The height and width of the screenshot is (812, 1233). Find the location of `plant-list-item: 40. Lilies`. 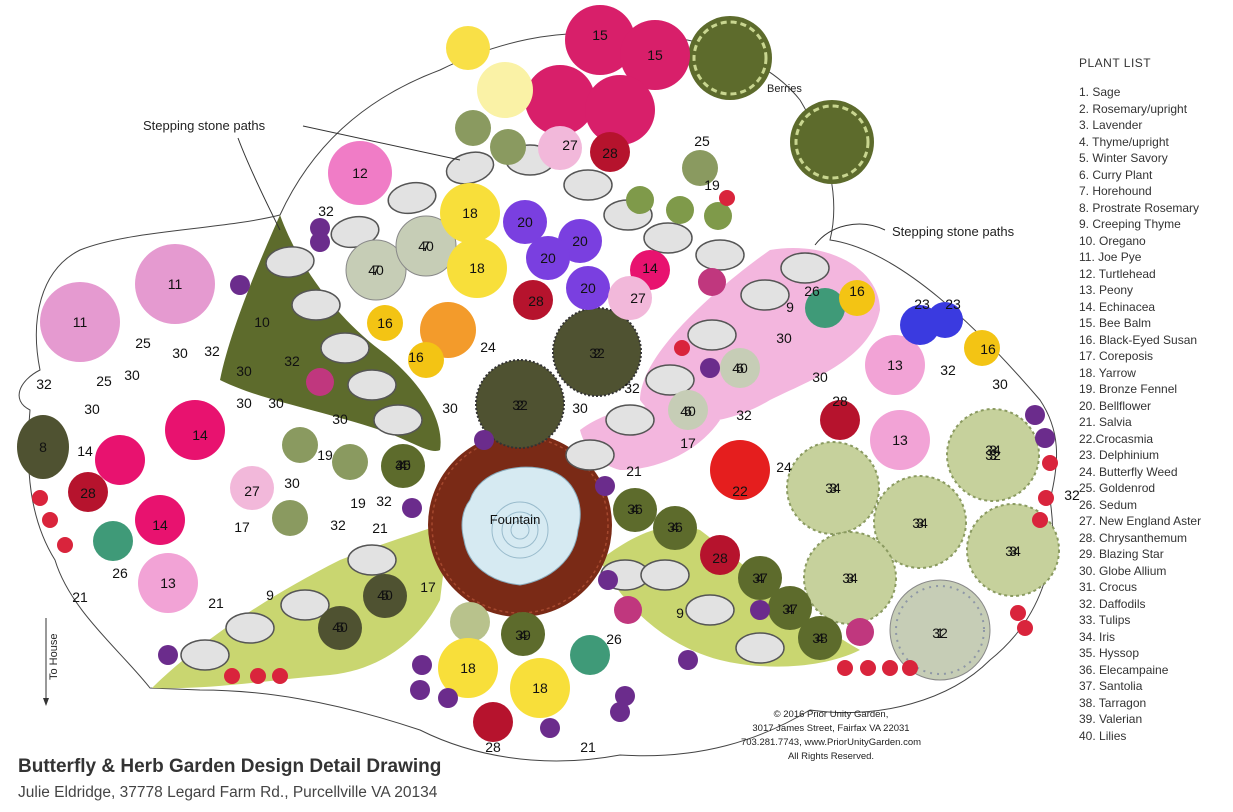

plant-list-item: 40. Lilies is located at coordinates (1103, 735).